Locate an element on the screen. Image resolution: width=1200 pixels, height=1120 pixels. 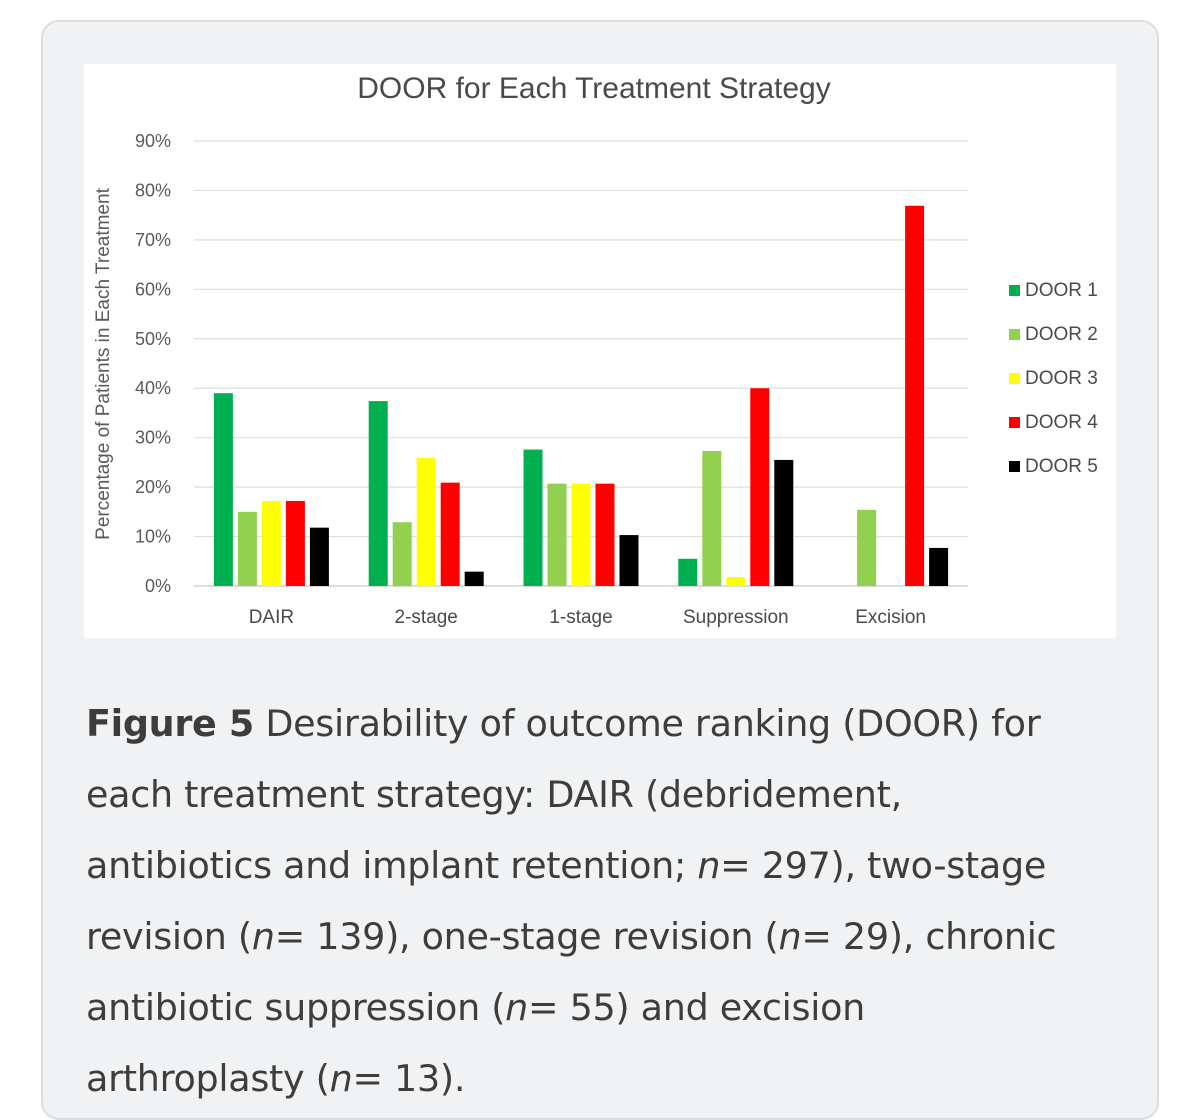
caption-text: = 55) and excision is located at coordinates (696, 1007).